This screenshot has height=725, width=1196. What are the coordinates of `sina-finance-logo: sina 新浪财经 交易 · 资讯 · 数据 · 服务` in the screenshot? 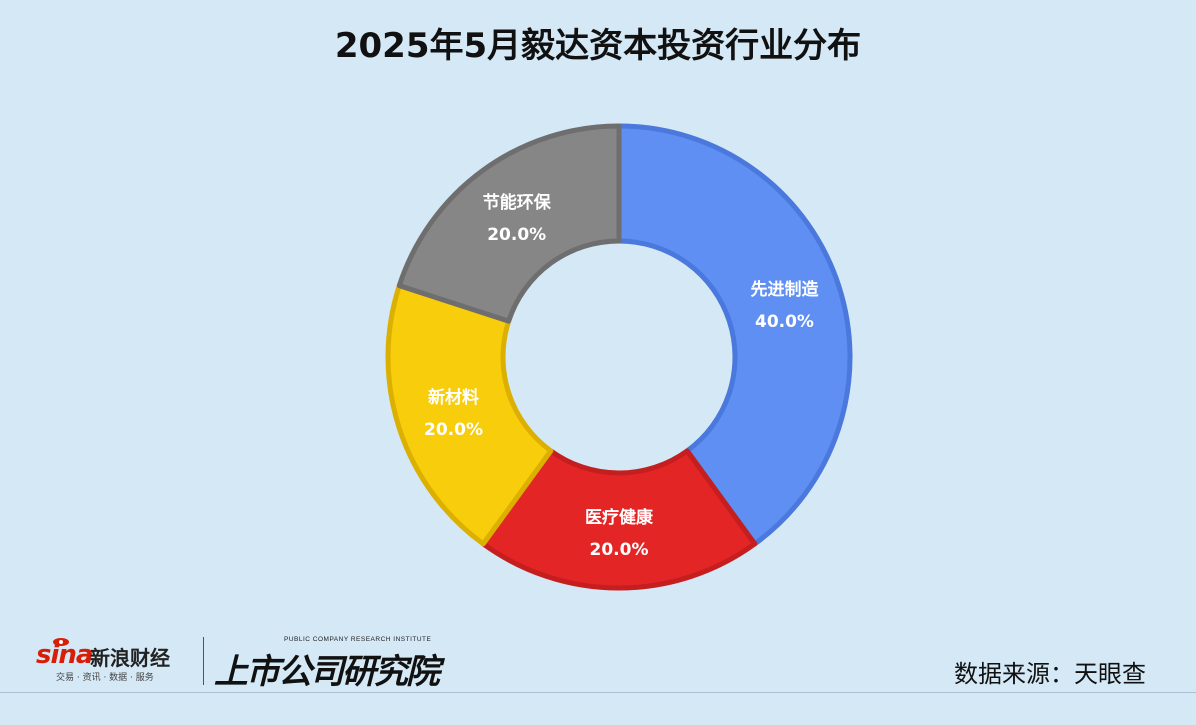 It's located at (114, 658).